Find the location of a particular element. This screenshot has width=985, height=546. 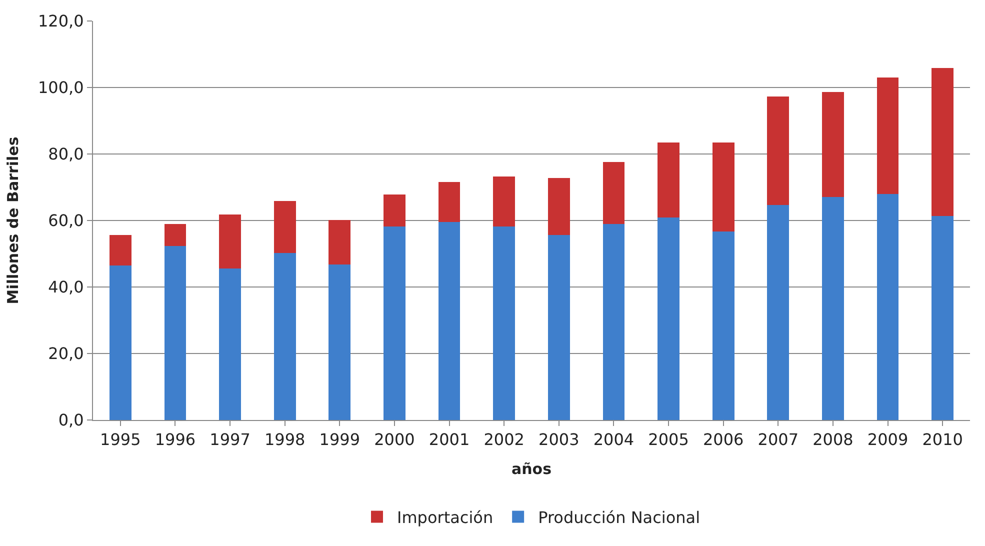

x-tick-label: 2006 is located at coordinates (723, 440).